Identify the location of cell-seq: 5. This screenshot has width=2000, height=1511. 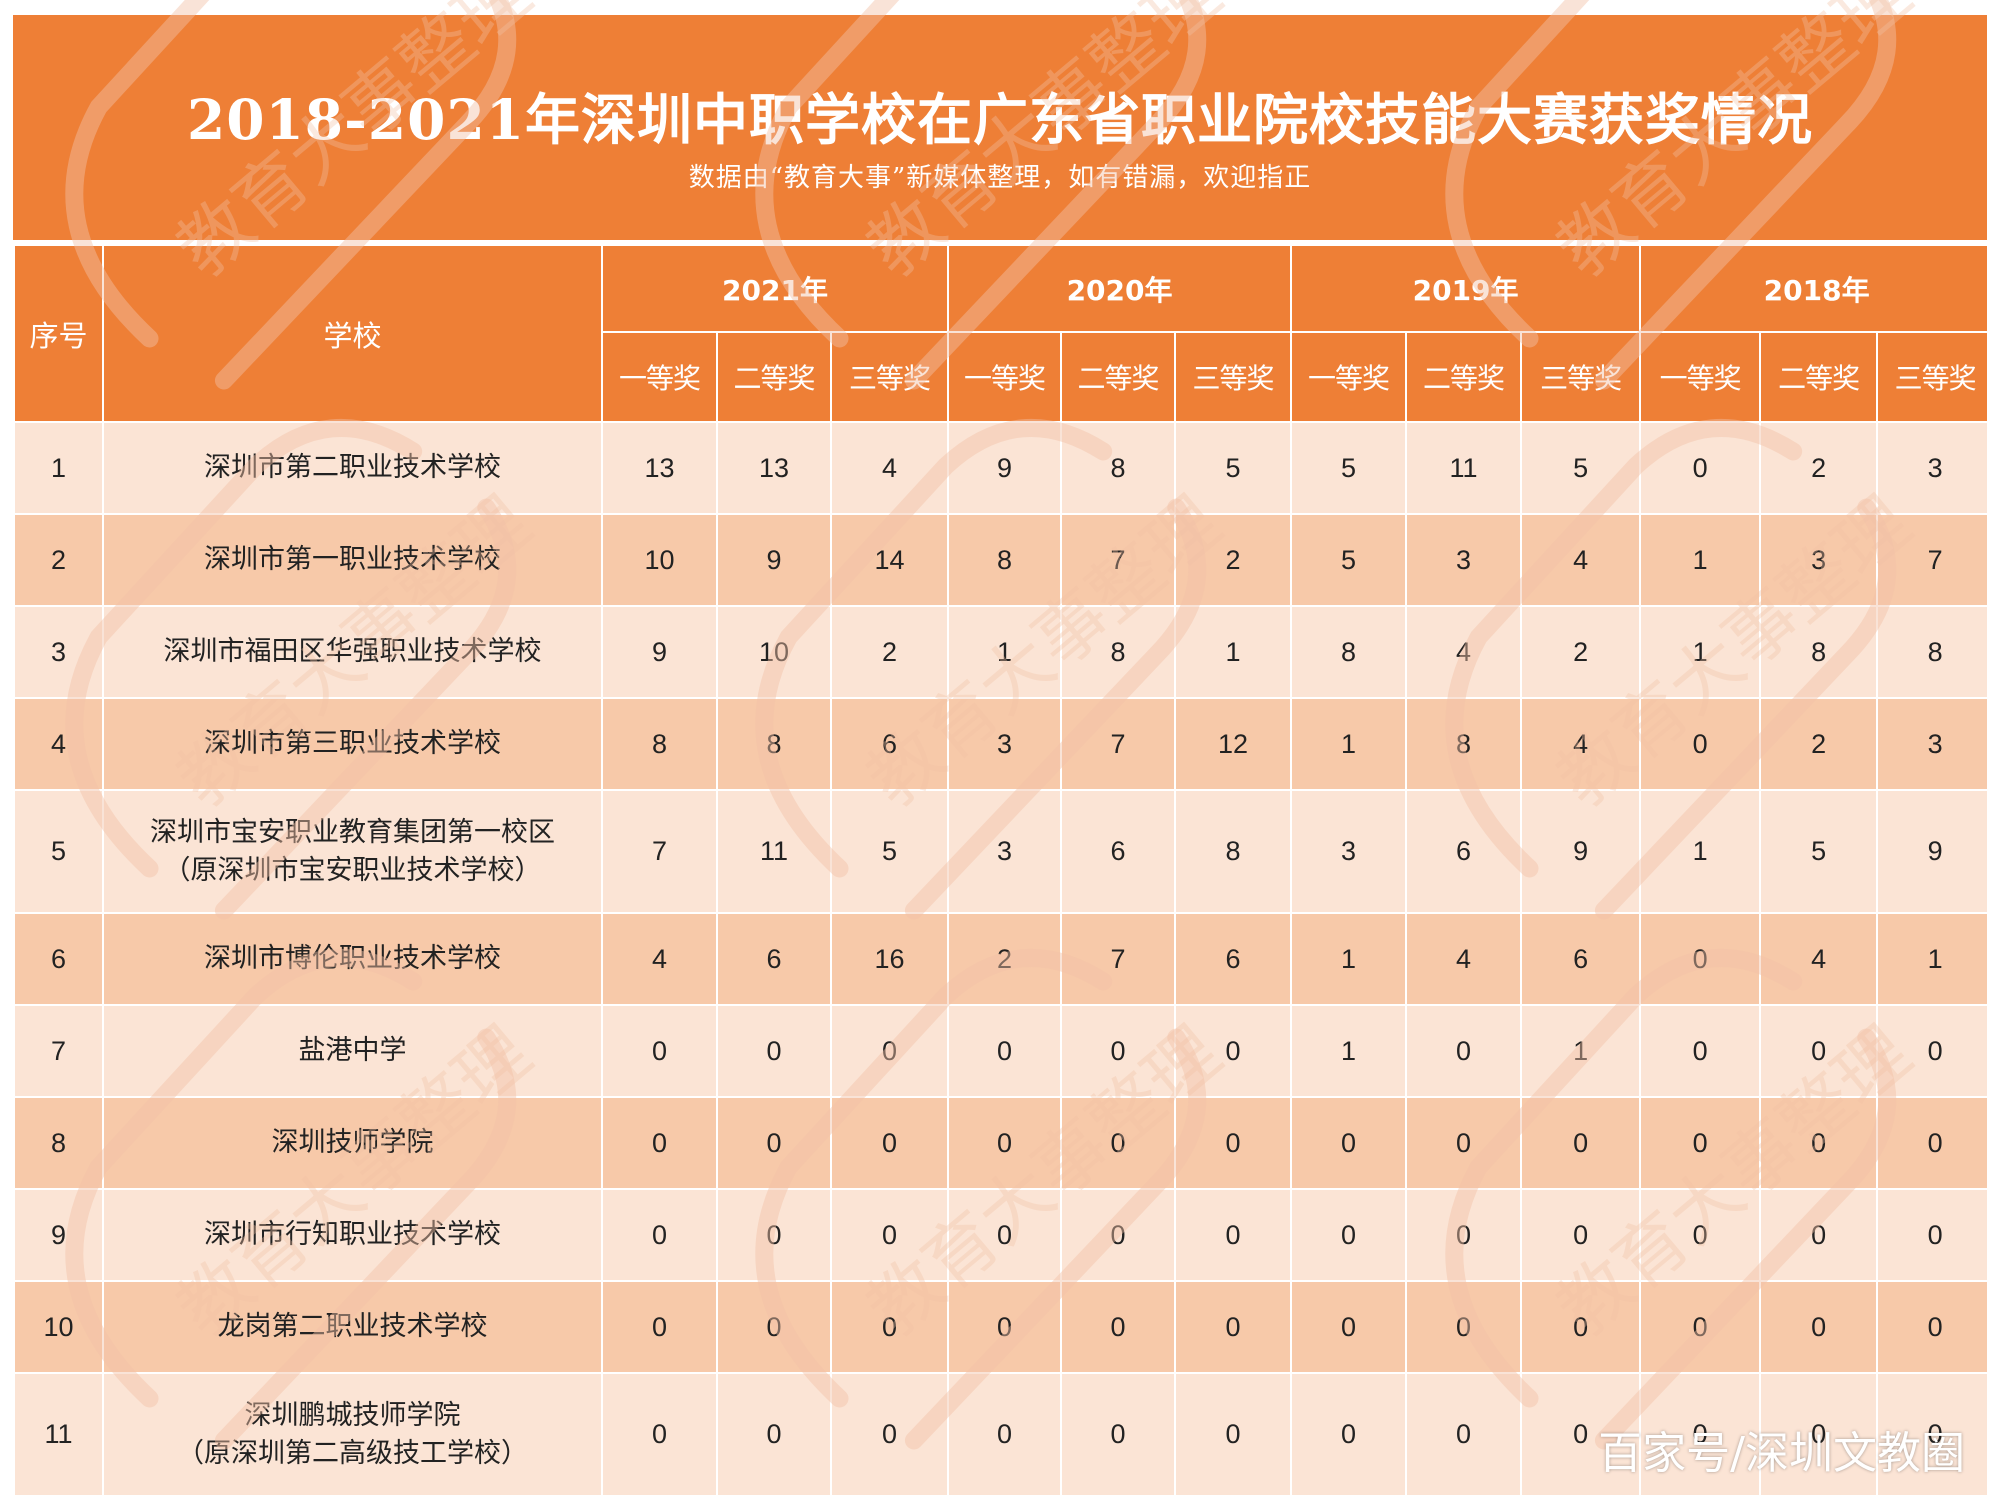
(58, 851).